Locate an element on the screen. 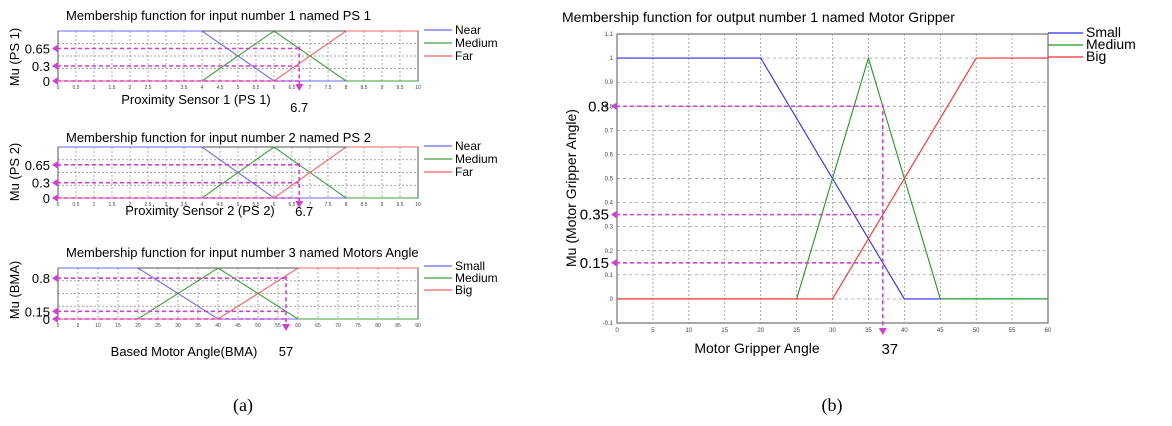  y-tick-label: 0.8 is located at coordinates (609, 107).